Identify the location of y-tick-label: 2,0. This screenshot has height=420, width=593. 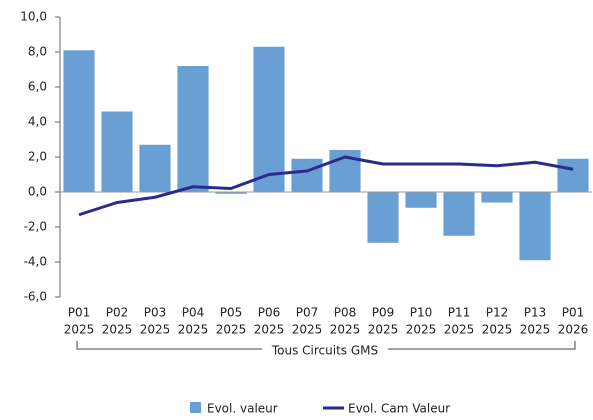
(37, 157).